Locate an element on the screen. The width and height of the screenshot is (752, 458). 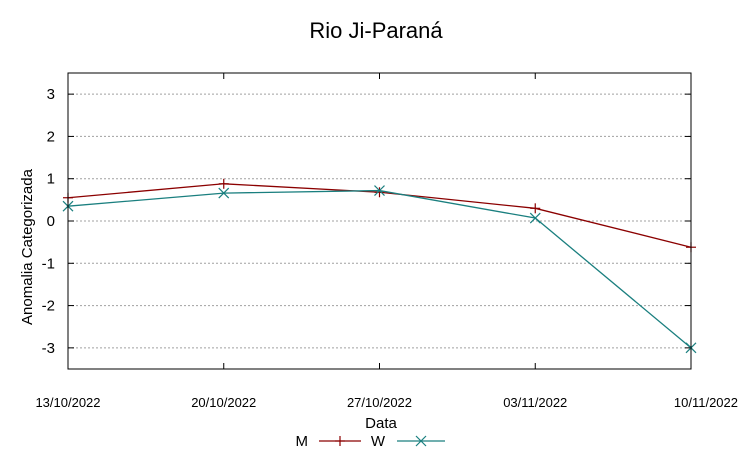
x-tick-label: 13/10/2022 is located at coordinates (67, 402).